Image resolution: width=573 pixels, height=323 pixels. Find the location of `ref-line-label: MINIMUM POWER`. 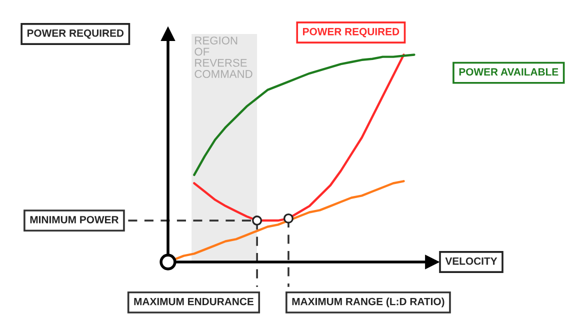

ref-line-label: MINIMUM POWER is located at coordinates (74, 220).